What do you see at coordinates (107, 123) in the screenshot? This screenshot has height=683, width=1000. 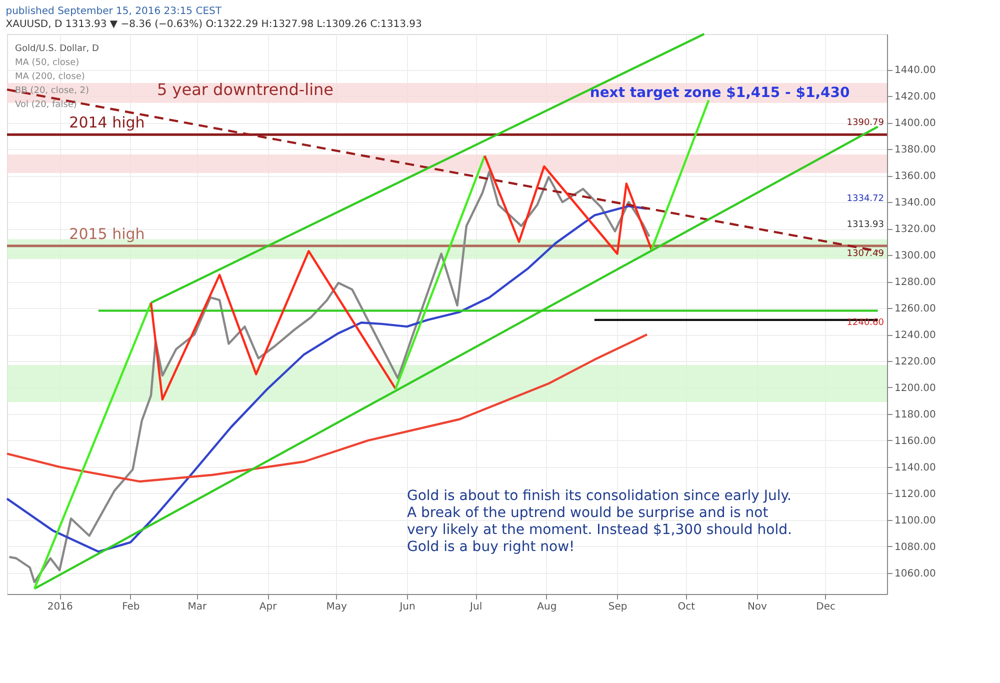 I see `ref-line-label: 2014 high` at bounding box center [107, 123].